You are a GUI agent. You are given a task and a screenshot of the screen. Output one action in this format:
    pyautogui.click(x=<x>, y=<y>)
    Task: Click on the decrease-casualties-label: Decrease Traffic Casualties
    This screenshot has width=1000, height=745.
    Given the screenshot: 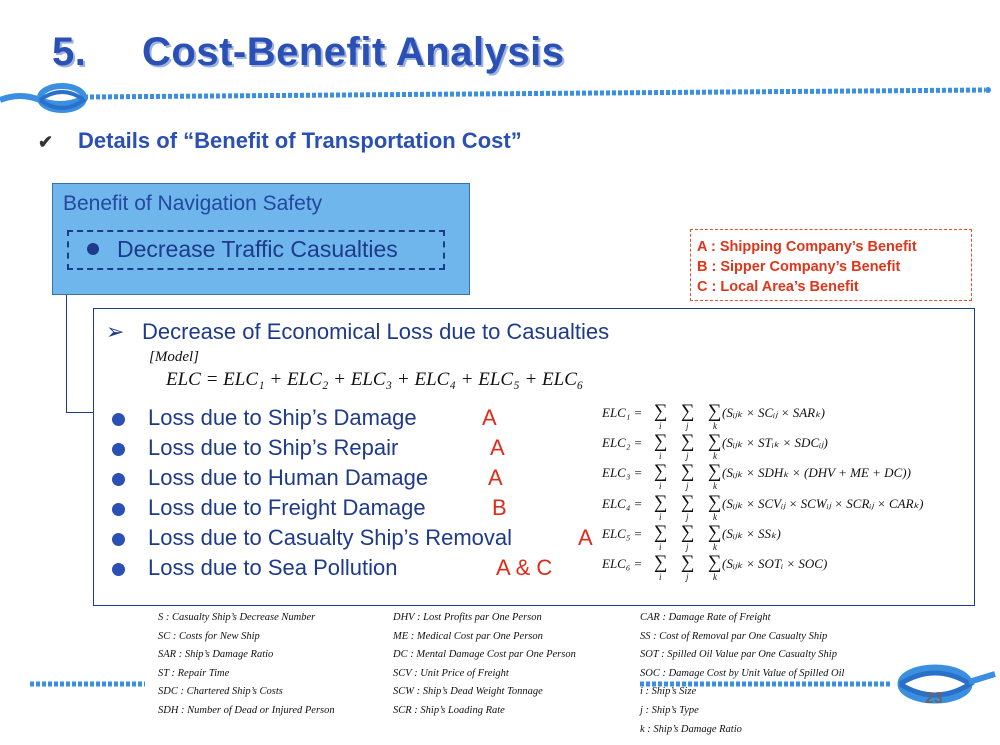 What is the action you would take?
    pyautogui.click(x=257, y=249)
    